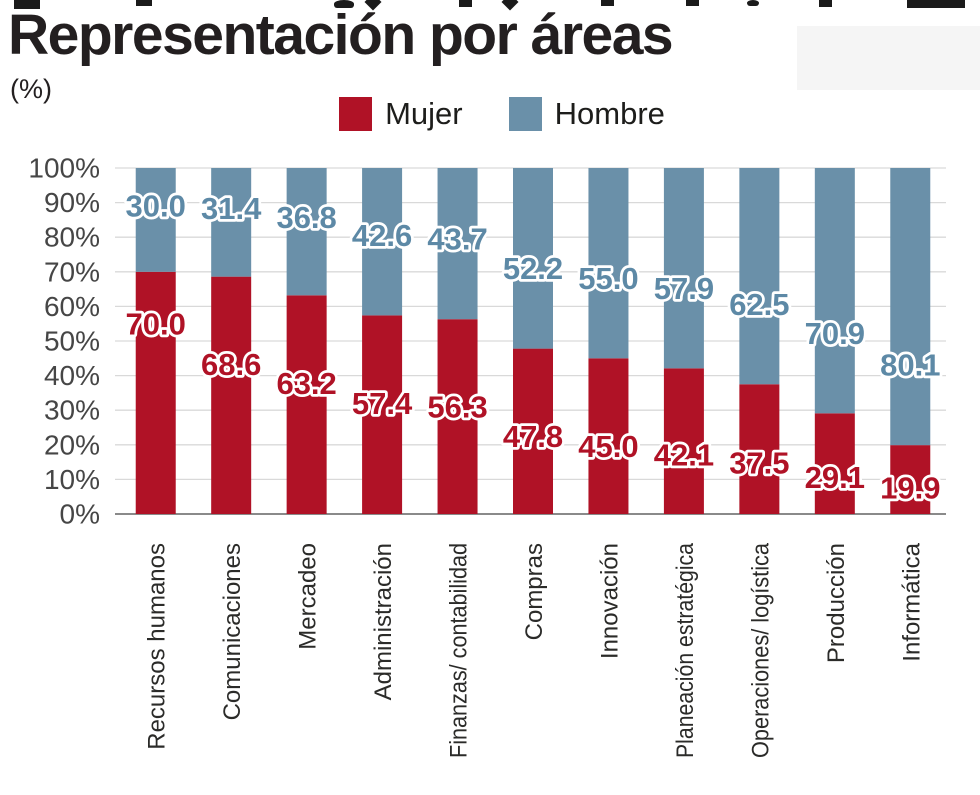 Image resolution: width=980 pixels, height=795 pixels. What do you see at coordinates (72, 479) in the screenshot?
I see `y-tick-label: 10%` at bounding box center [72, 479].